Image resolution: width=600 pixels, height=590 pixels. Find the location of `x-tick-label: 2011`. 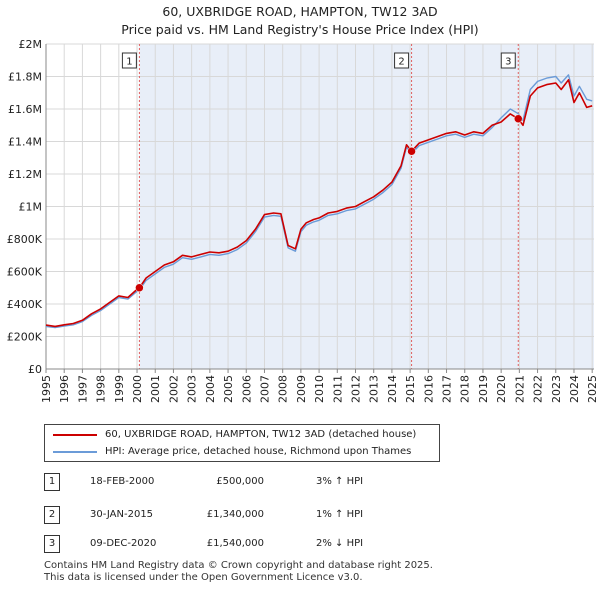

x-tick-label: 2011 is located at coordinates (337, 389).